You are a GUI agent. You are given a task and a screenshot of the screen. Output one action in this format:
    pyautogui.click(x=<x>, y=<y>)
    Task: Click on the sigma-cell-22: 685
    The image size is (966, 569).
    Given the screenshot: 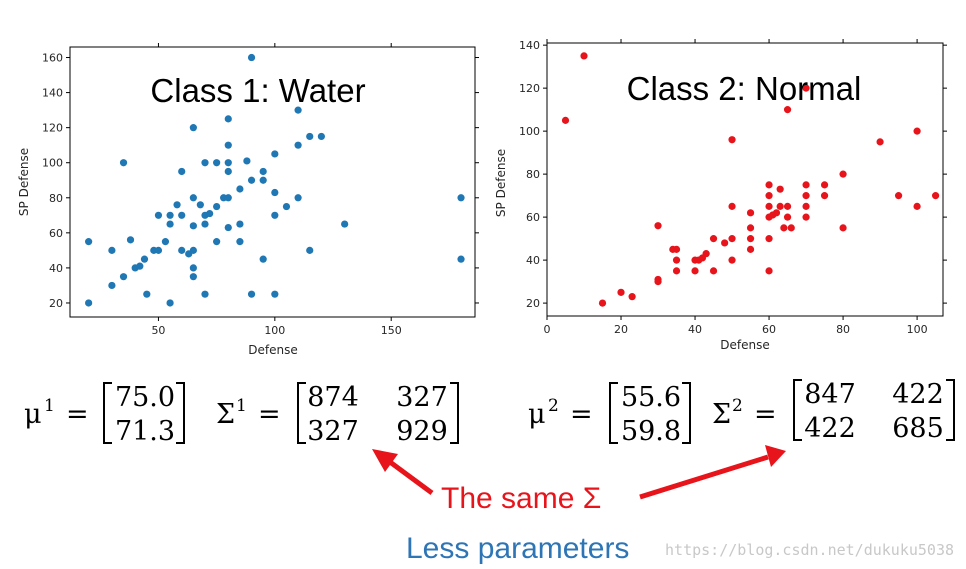 What is the action you would take?
    pyautogui.click(x=918, y=428)
    